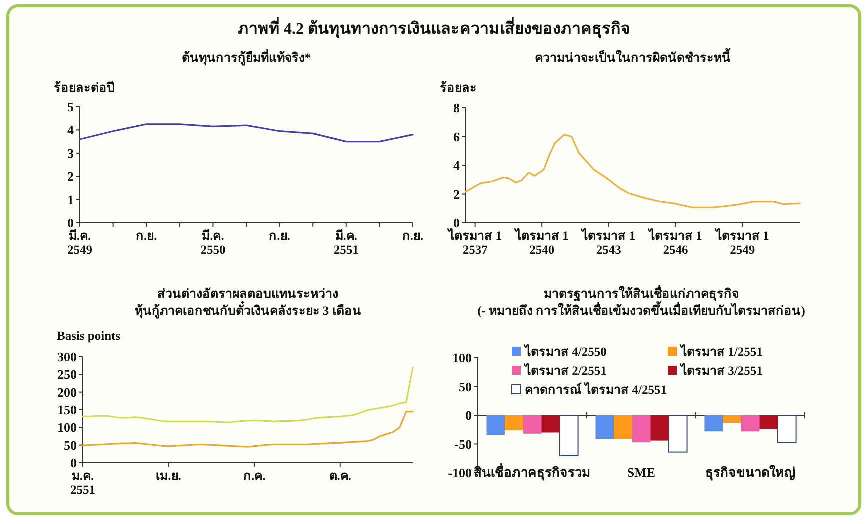  What do you see at coordinates (83, 483) in the screenshot?
I see `x-tick-label: ม.ค. 2551` at bounding box center [83, 483].